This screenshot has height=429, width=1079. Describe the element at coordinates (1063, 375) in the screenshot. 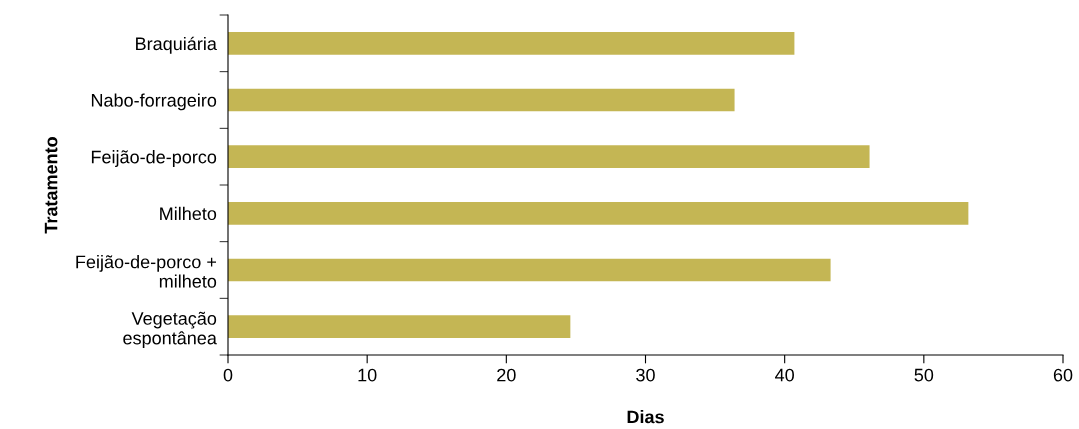

I see `x-tick-label: 60` at that location.